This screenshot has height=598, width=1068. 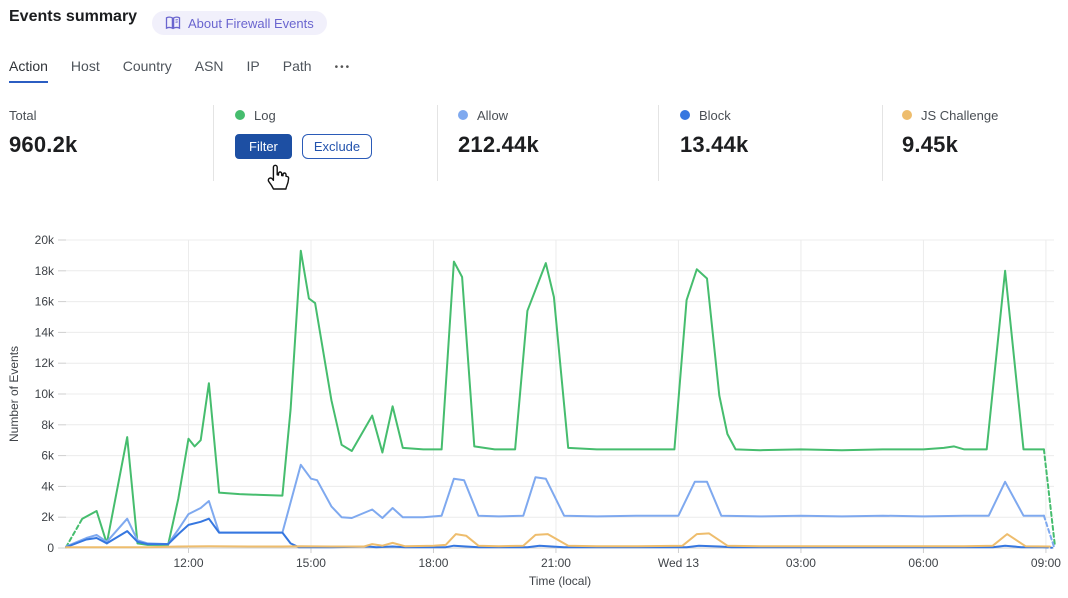 What do you see at coordinates (463, 115) in the screenshot?
I see `allow-dot-icon` at bounding box center [463, 115].